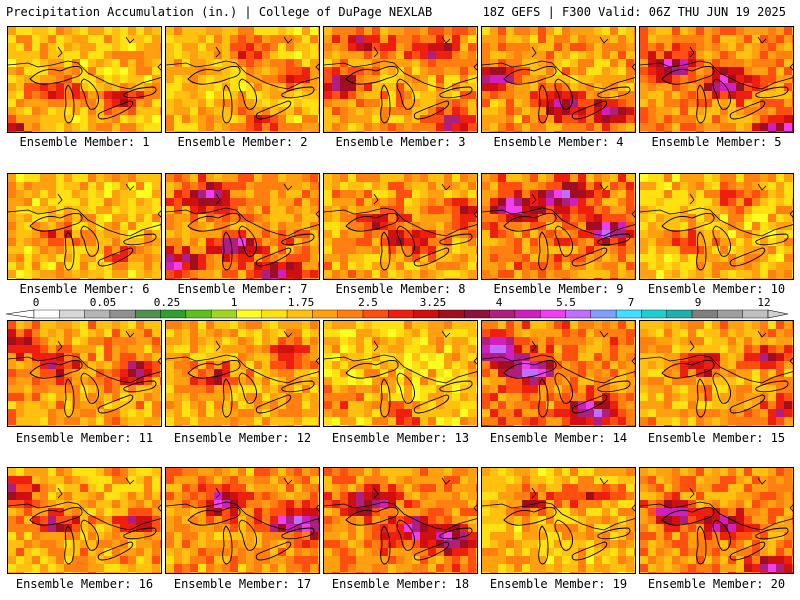 The width and height of the screenshot is (800, 600). Describe the element at coordinates (84, 142) in the screenshot. I see `ensemble-member-label: Ensemble Member: 1` at that location.